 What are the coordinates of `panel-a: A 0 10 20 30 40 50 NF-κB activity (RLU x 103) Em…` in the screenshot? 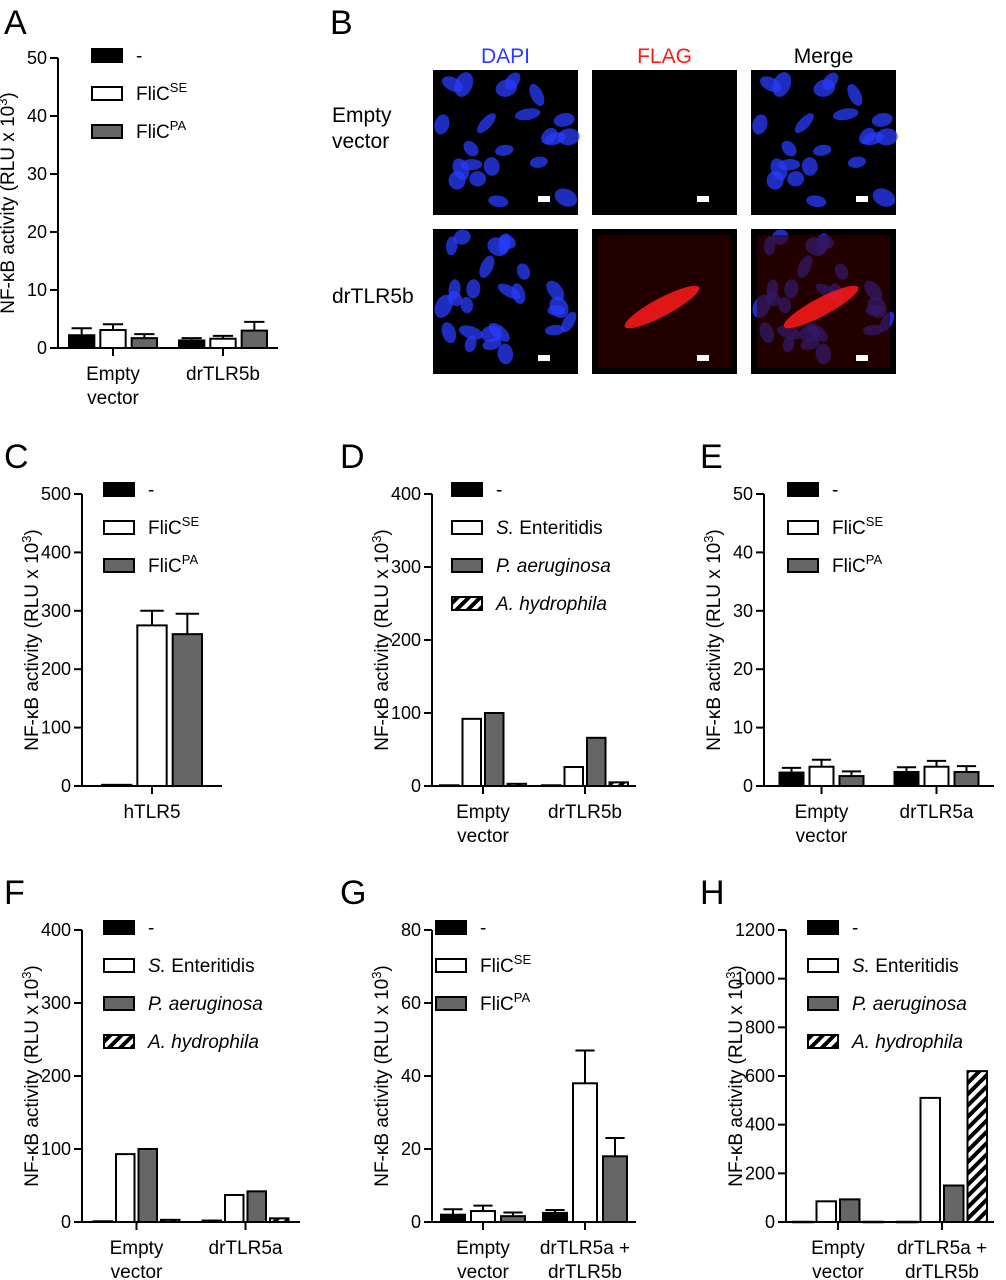 It's located at (139, 206).